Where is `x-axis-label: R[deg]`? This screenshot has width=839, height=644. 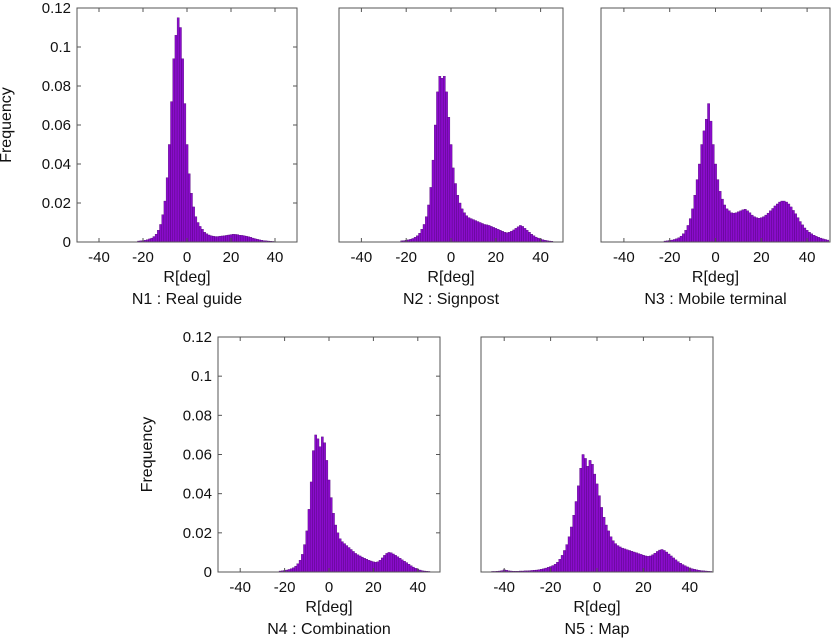
x-axis-label: R[deg] is located at coordinates (596, 607).